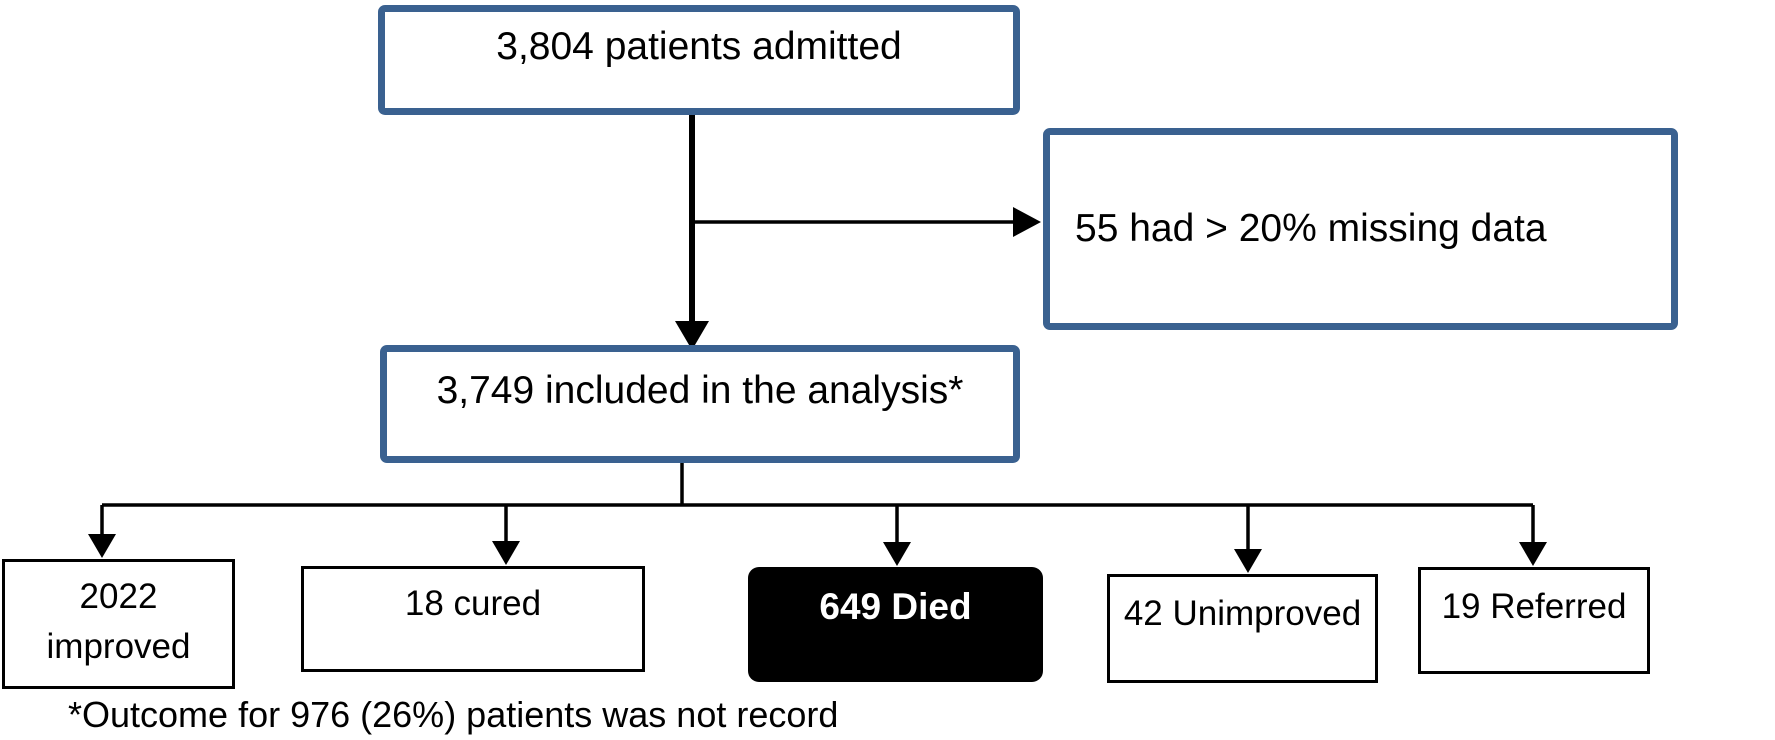 The width and height of the screenshot is (1775, 740). I want to click on unimproved-box: 42 Unimproved, so click(1242, 628).